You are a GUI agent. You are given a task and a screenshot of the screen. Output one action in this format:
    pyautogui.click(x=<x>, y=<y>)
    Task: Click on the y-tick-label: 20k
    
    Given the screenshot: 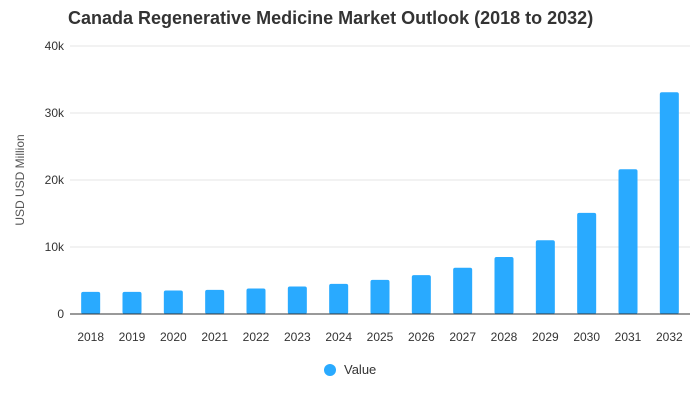 What is the action you would take?
    pyautogui.click(x=55, y=180)
    